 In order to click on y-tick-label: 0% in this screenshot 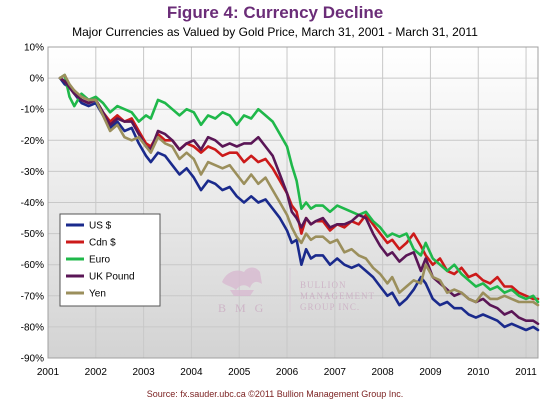, I will do `click(37, 79)`.